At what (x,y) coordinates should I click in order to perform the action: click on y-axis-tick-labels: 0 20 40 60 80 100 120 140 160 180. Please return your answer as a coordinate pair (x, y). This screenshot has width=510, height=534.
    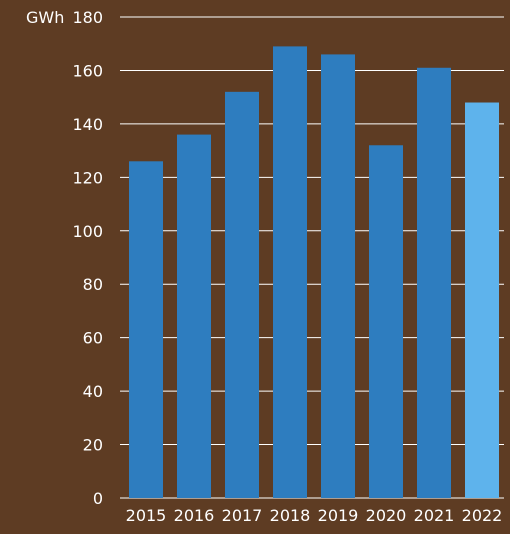
    Looking at the image, I should click on (87, 258).